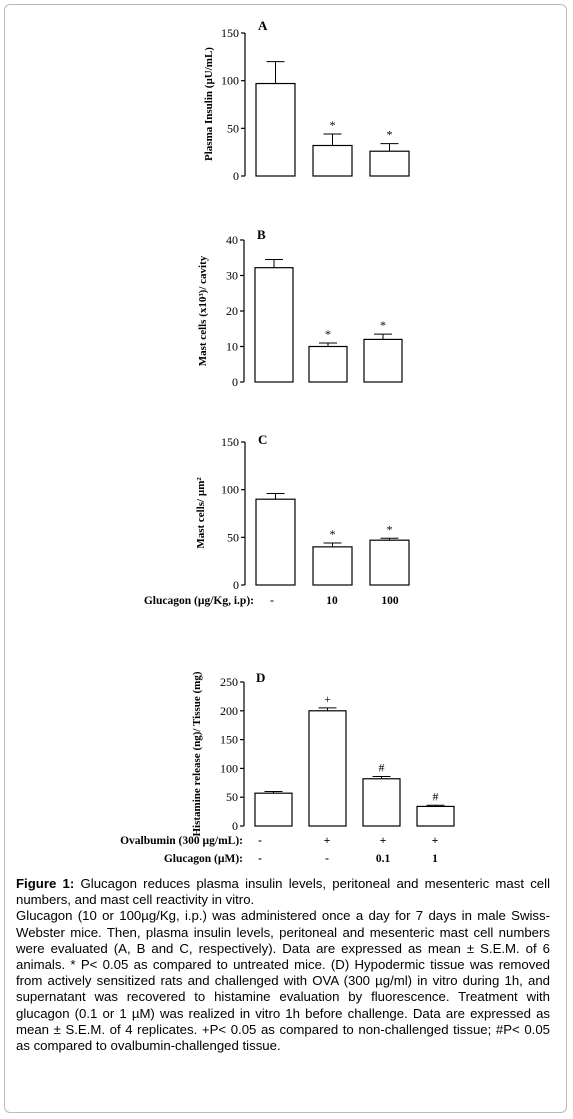  Describe the element at coordinates (229, 682) in the screenshot. I see `y-tick-label: 250` at that location.